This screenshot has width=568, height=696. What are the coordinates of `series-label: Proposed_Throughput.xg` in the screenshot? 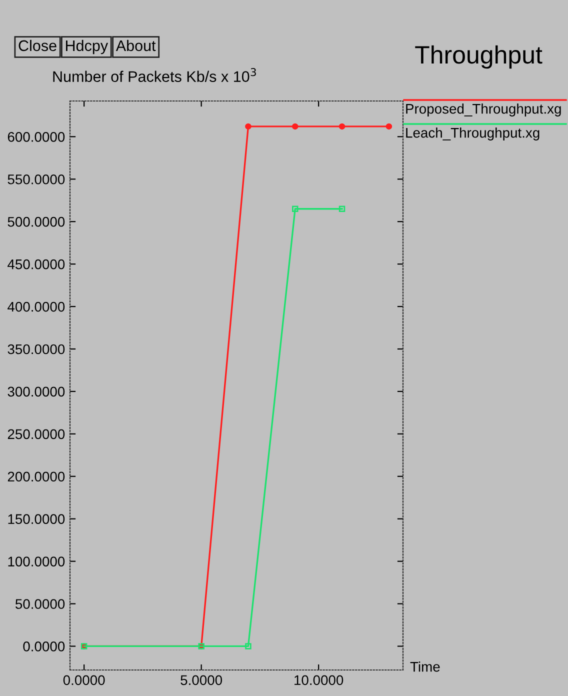 It's located at (483, 110).